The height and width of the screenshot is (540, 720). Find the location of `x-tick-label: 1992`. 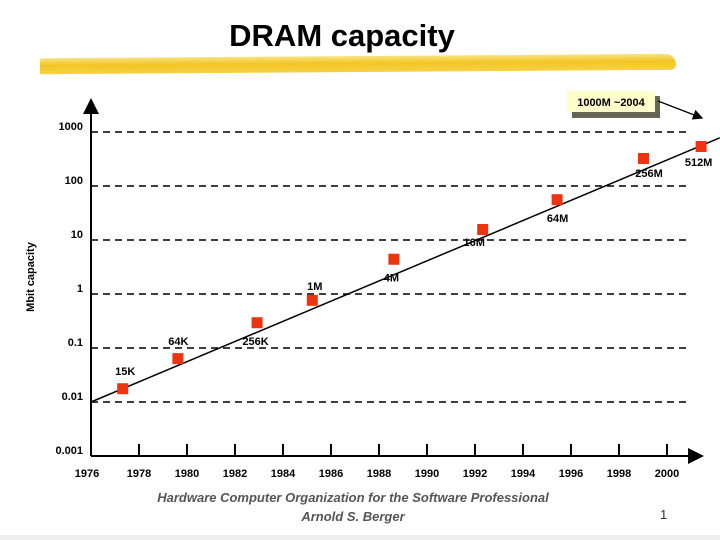

x-tick-label: 1992 is located at coordinates (475, 474).